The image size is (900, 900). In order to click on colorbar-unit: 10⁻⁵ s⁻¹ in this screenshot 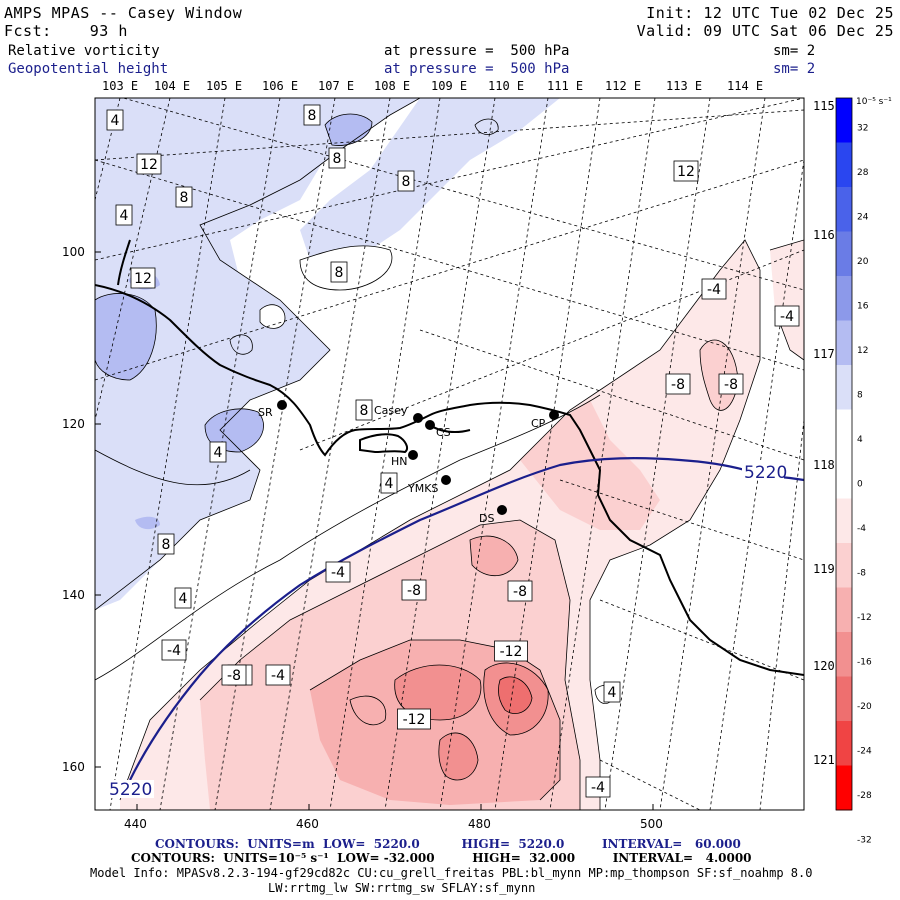, I will do `click(874, 102)`.